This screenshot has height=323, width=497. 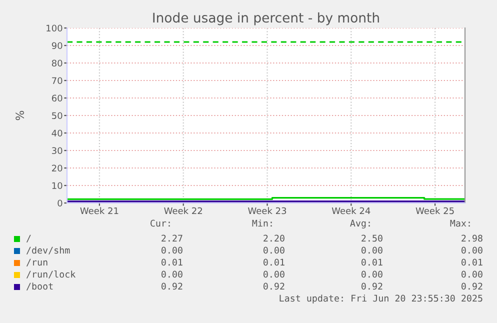 What do you see at coordinates (435, 210) in the screenshot?
I see `x-tick-label: Week 25` at bounding box center [435, 210].